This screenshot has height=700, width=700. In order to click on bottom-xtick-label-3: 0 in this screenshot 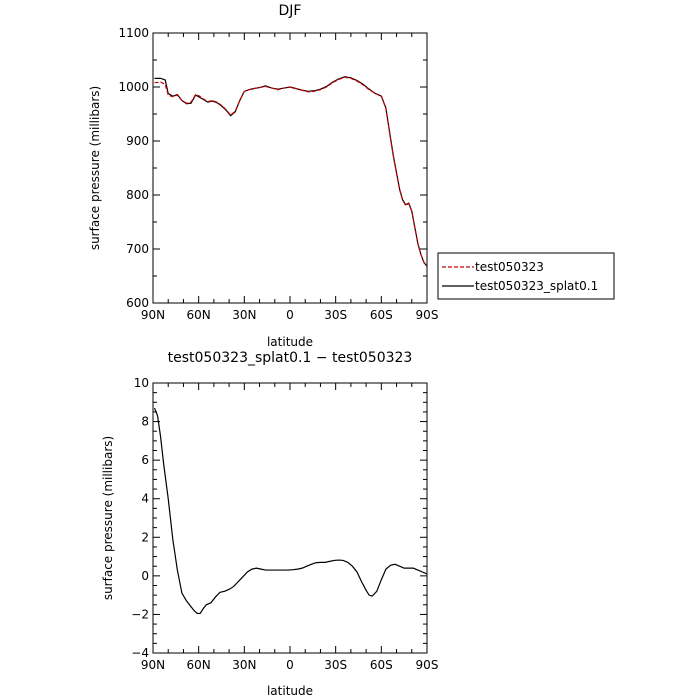, I will do `click(290, 665)`.